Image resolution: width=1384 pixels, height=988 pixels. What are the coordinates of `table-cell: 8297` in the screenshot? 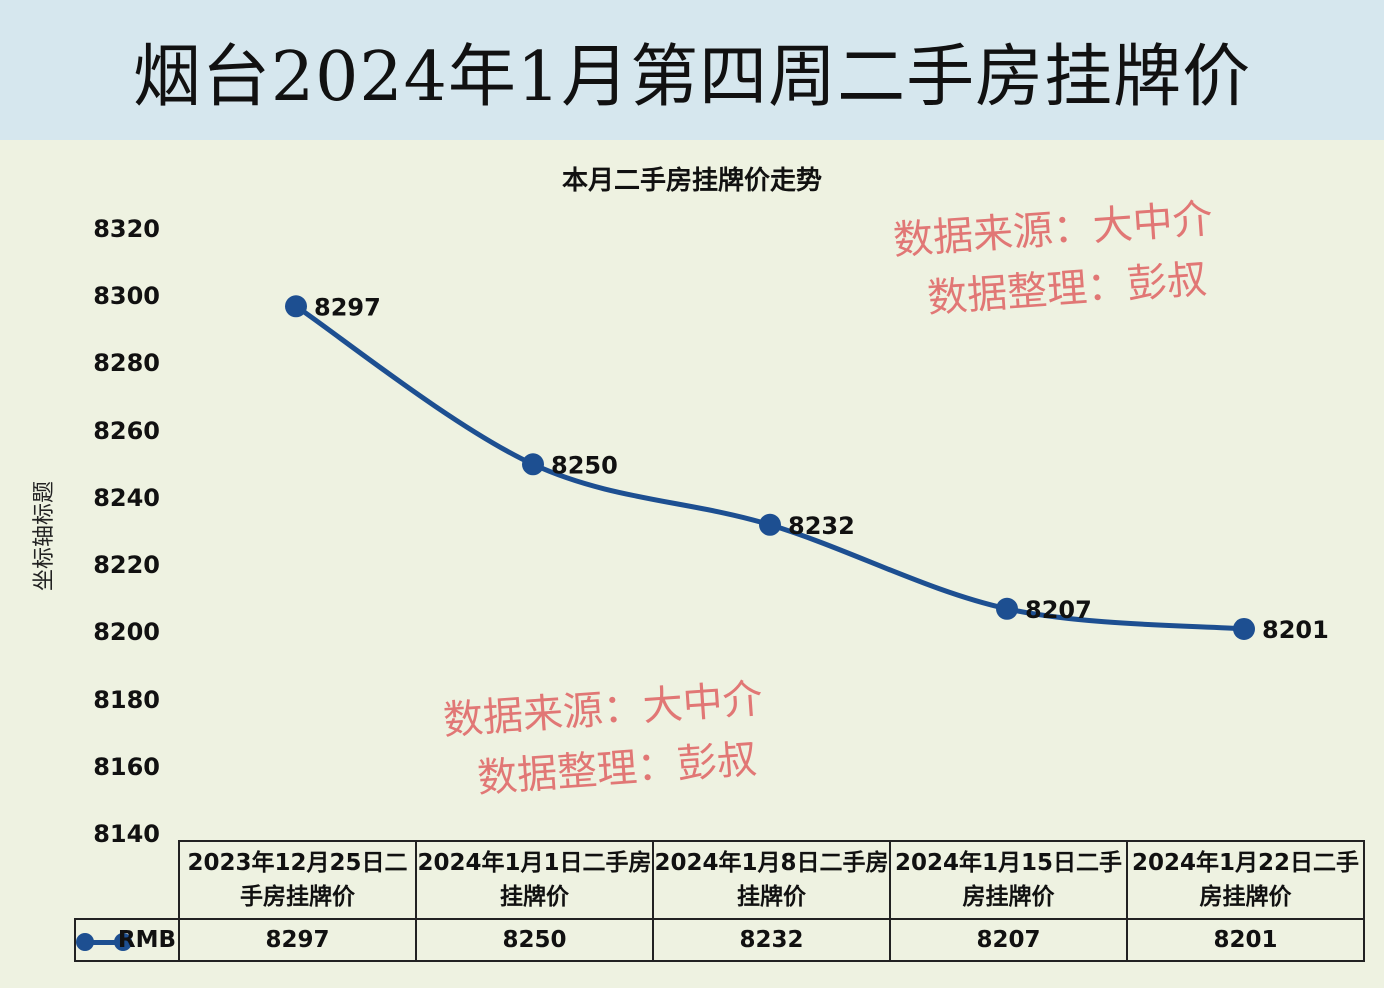 It's located at (297, 940).